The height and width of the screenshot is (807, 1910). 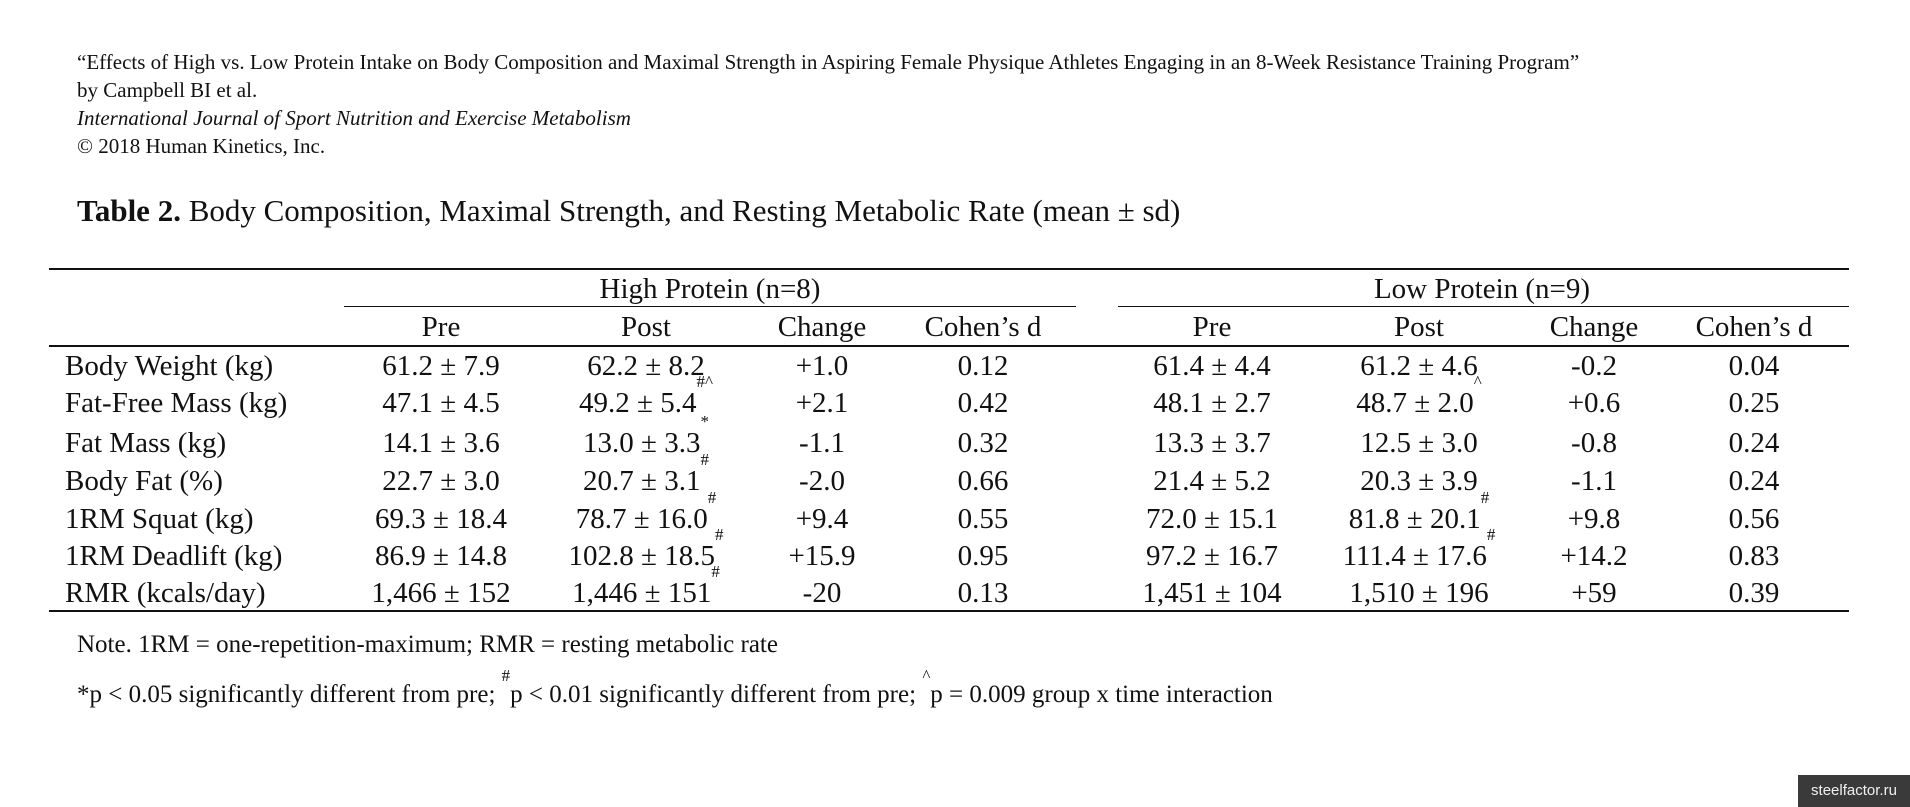 I want to click on cell-value: 1,446 ± 151, so click(x=642, y=593).